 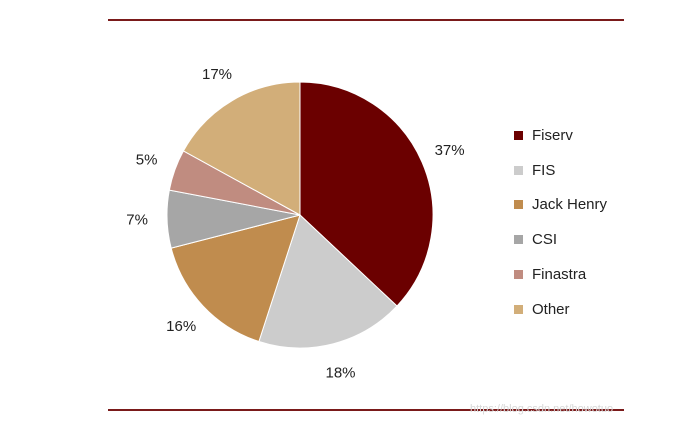 I want to click on legend-item-fis: FIS, so click(x=560, y=170).